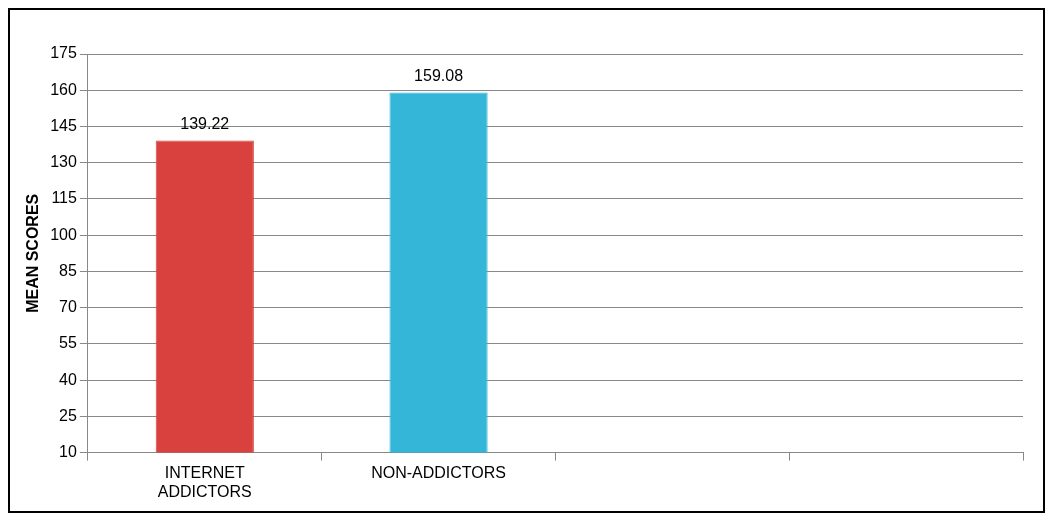 This screenshot has height=521, width=1053. What do you see at coordinates (63, 162) in the screenshot?
I see `y-tick-label: 130` at bounding box center [63, 162].